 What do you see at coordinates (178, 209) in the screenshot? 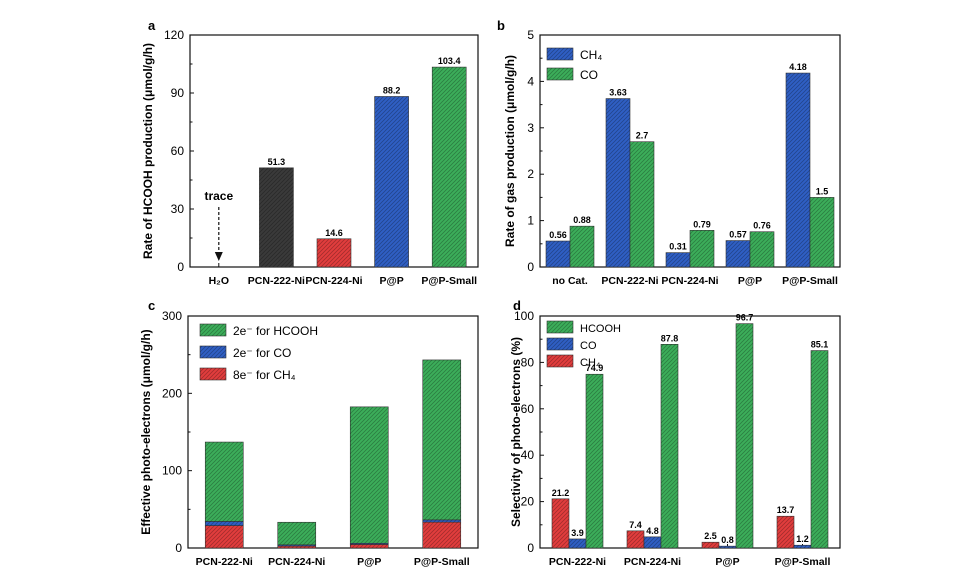
I see `y-tick-label: 30` at bounding box center [178, 209].